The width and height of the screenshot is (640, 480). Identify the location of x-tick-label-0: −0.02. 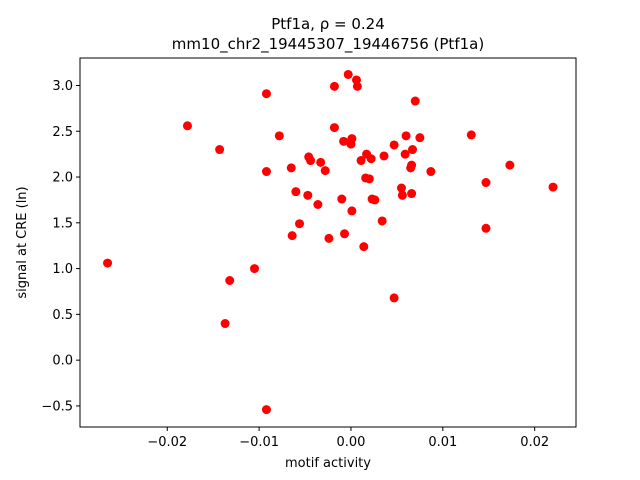
(167, 442).